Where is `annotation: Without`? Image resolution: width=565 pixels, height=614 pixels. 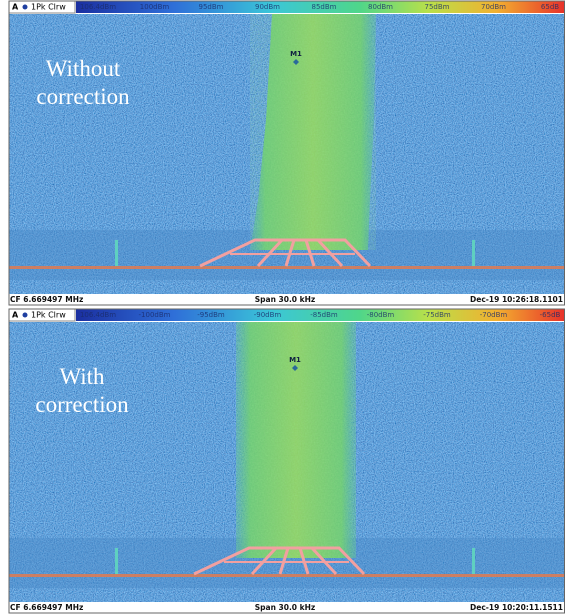
annotation: Without is located at coordinates (83, 68).